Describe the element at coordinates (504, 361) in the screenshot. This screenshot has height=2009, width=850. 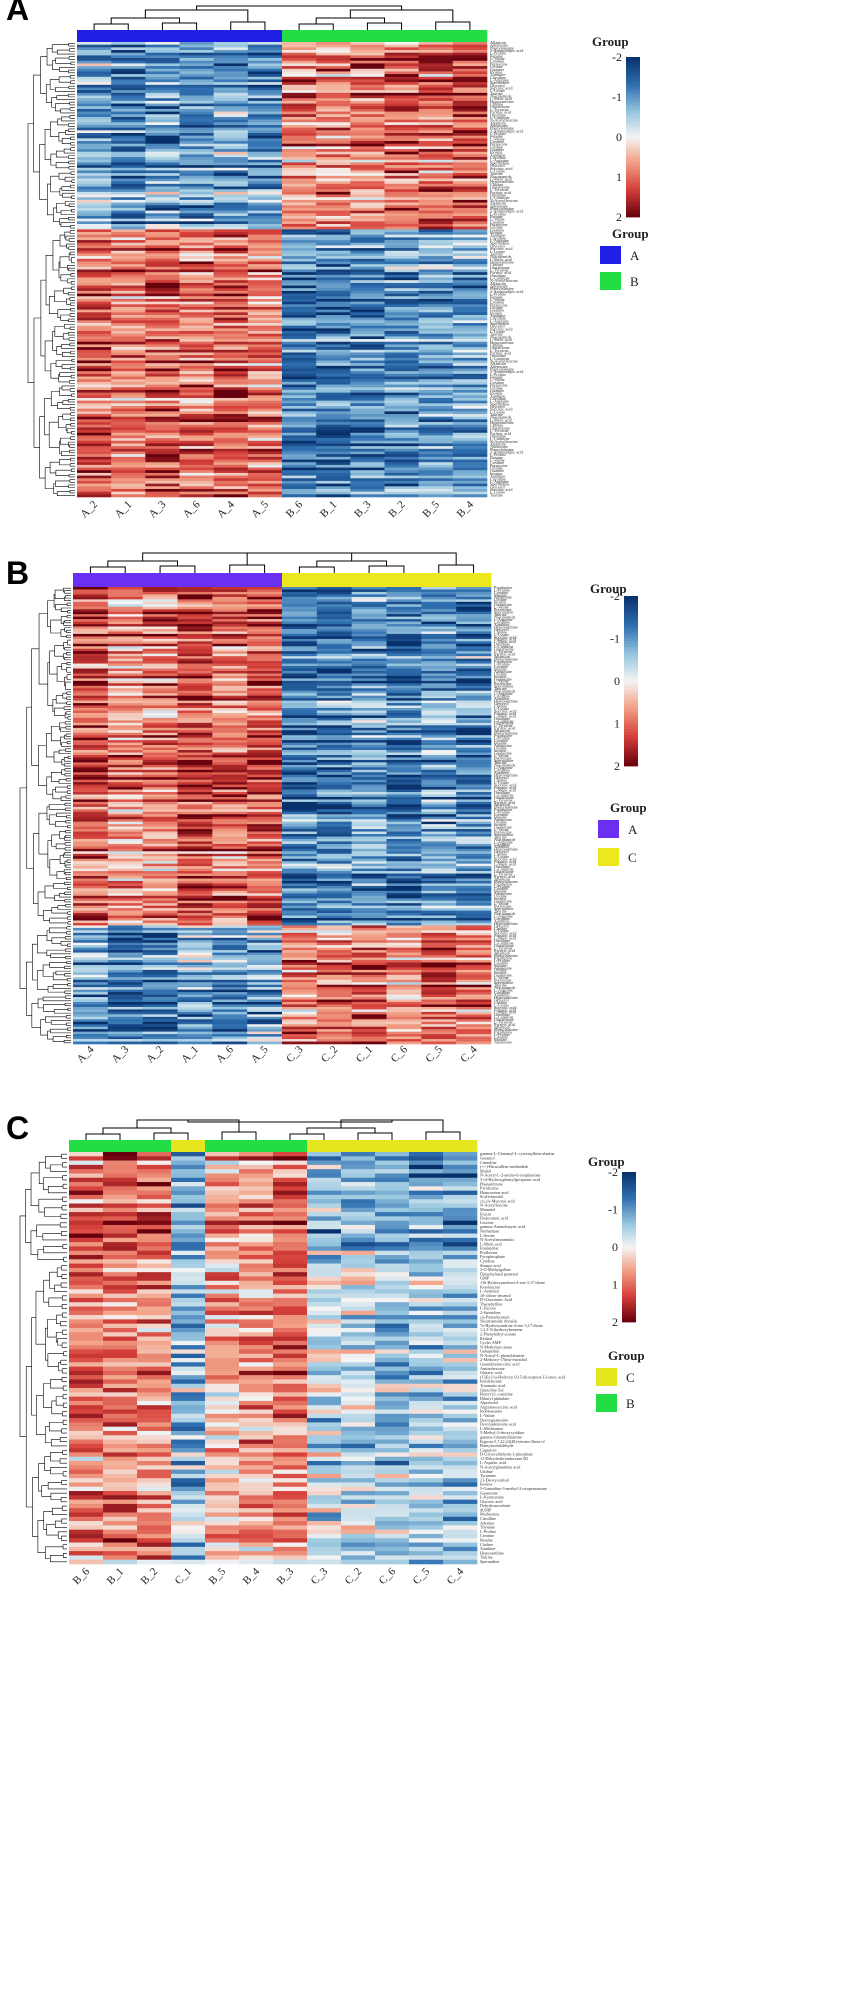
I see `row-label: N-Acetylleucine` at that location.